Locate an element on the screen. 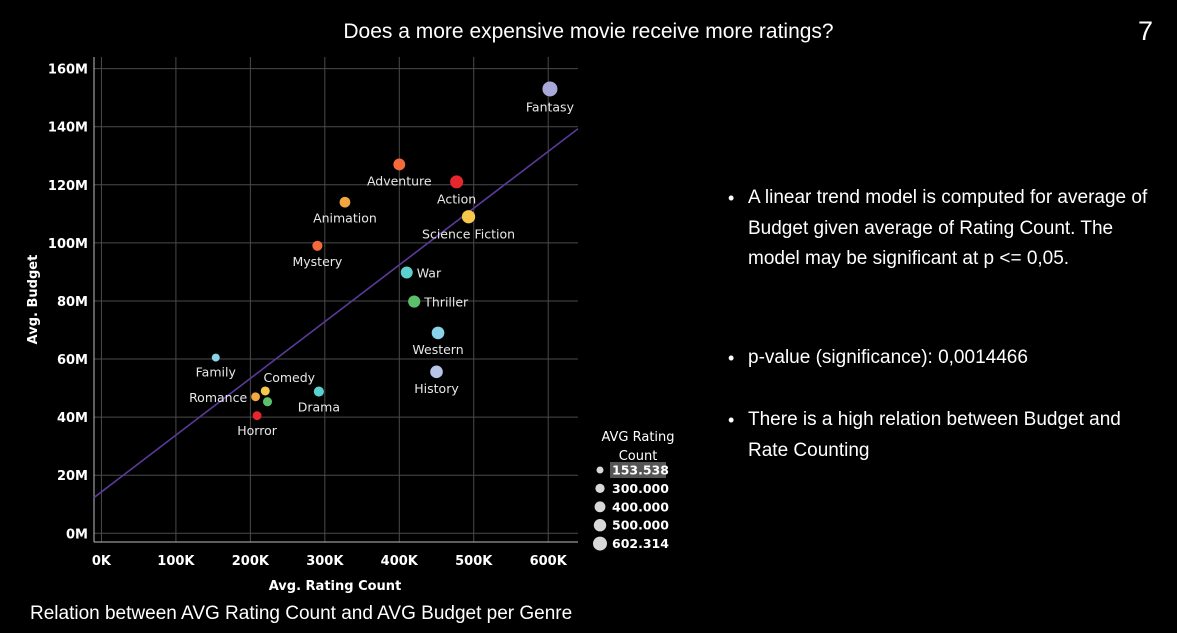 The image size is (1177, 633). label-war: War is located at coordinates (429, 272).